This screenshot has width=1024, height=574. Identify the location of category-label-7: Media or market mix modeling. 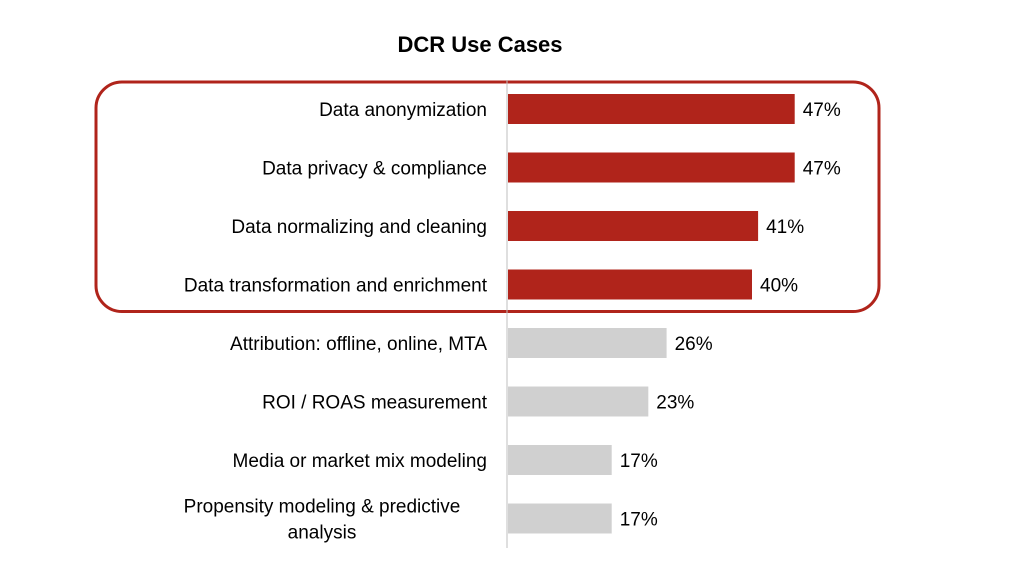
(360, 461).